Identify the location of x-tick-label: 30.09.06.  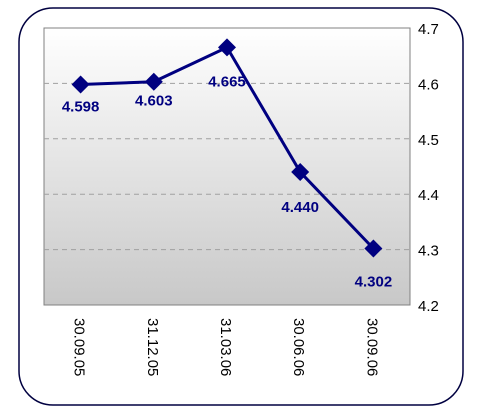
(371, 347).